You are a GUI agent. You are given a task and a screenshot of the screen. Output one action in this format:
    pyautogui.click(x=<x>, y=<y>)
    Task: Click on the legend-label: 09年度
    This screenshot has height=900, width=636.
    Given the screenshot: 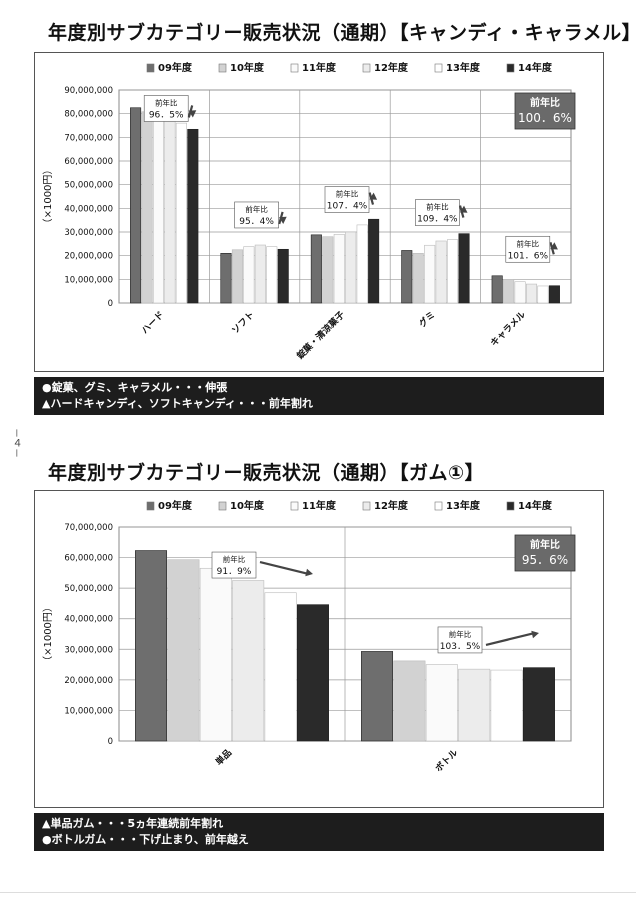 What is the action you would take?
    pyautogui.click(x=175, y=67)
    